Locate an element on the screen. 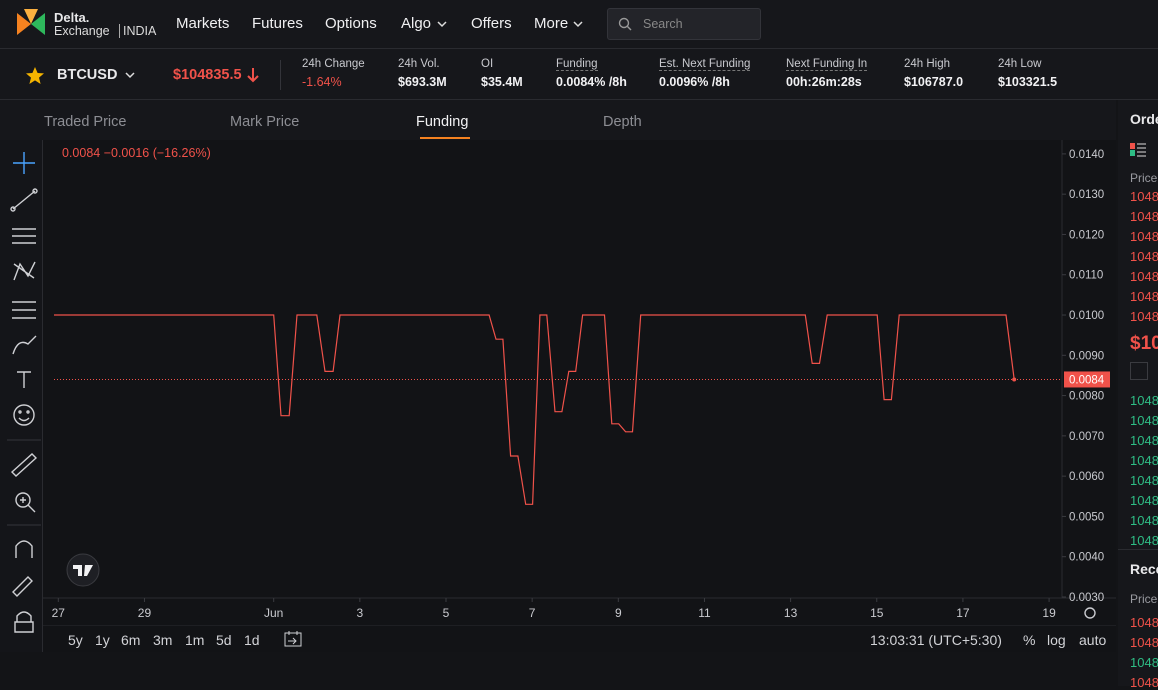  brand: Delta. is located at coordinates (72, 17).